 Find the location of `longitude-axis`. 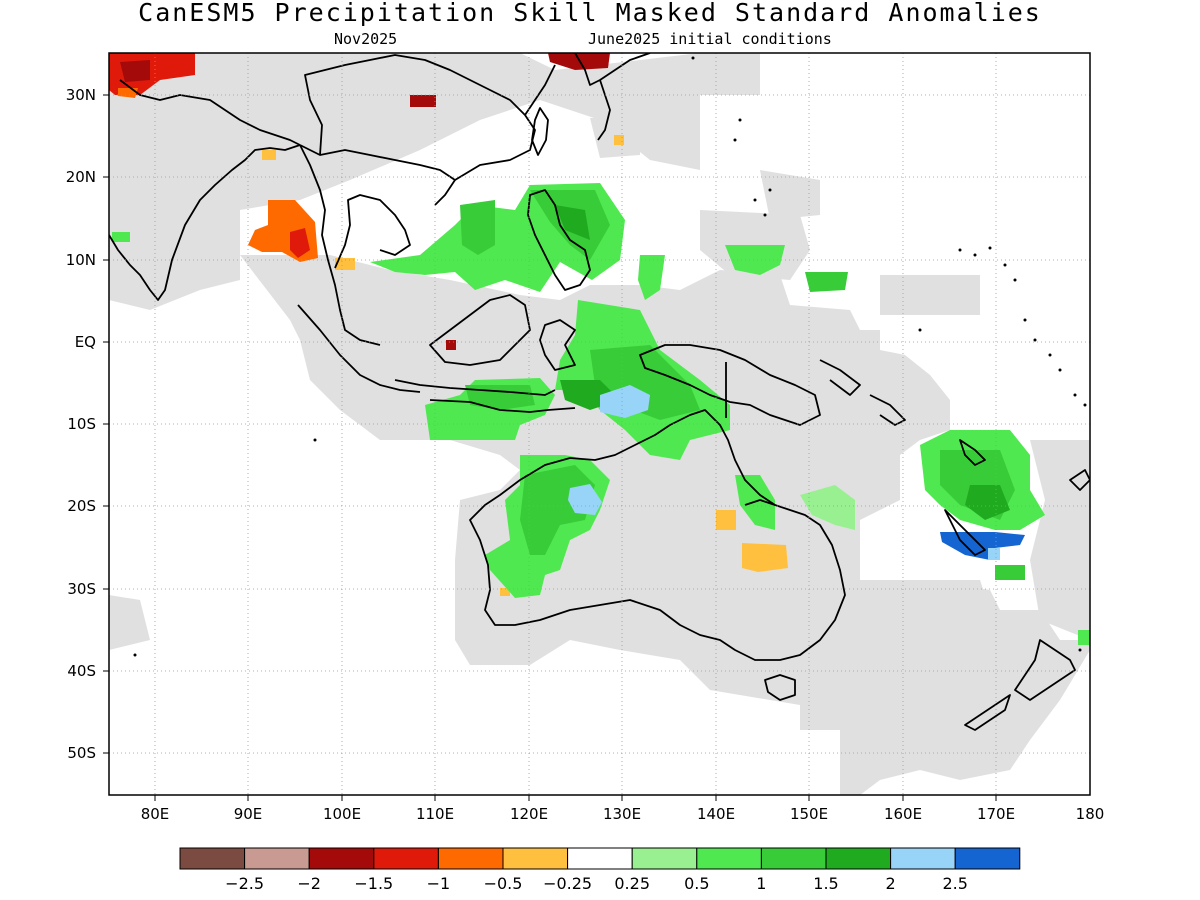

longitude-axis is located at coordinates (575, 798).